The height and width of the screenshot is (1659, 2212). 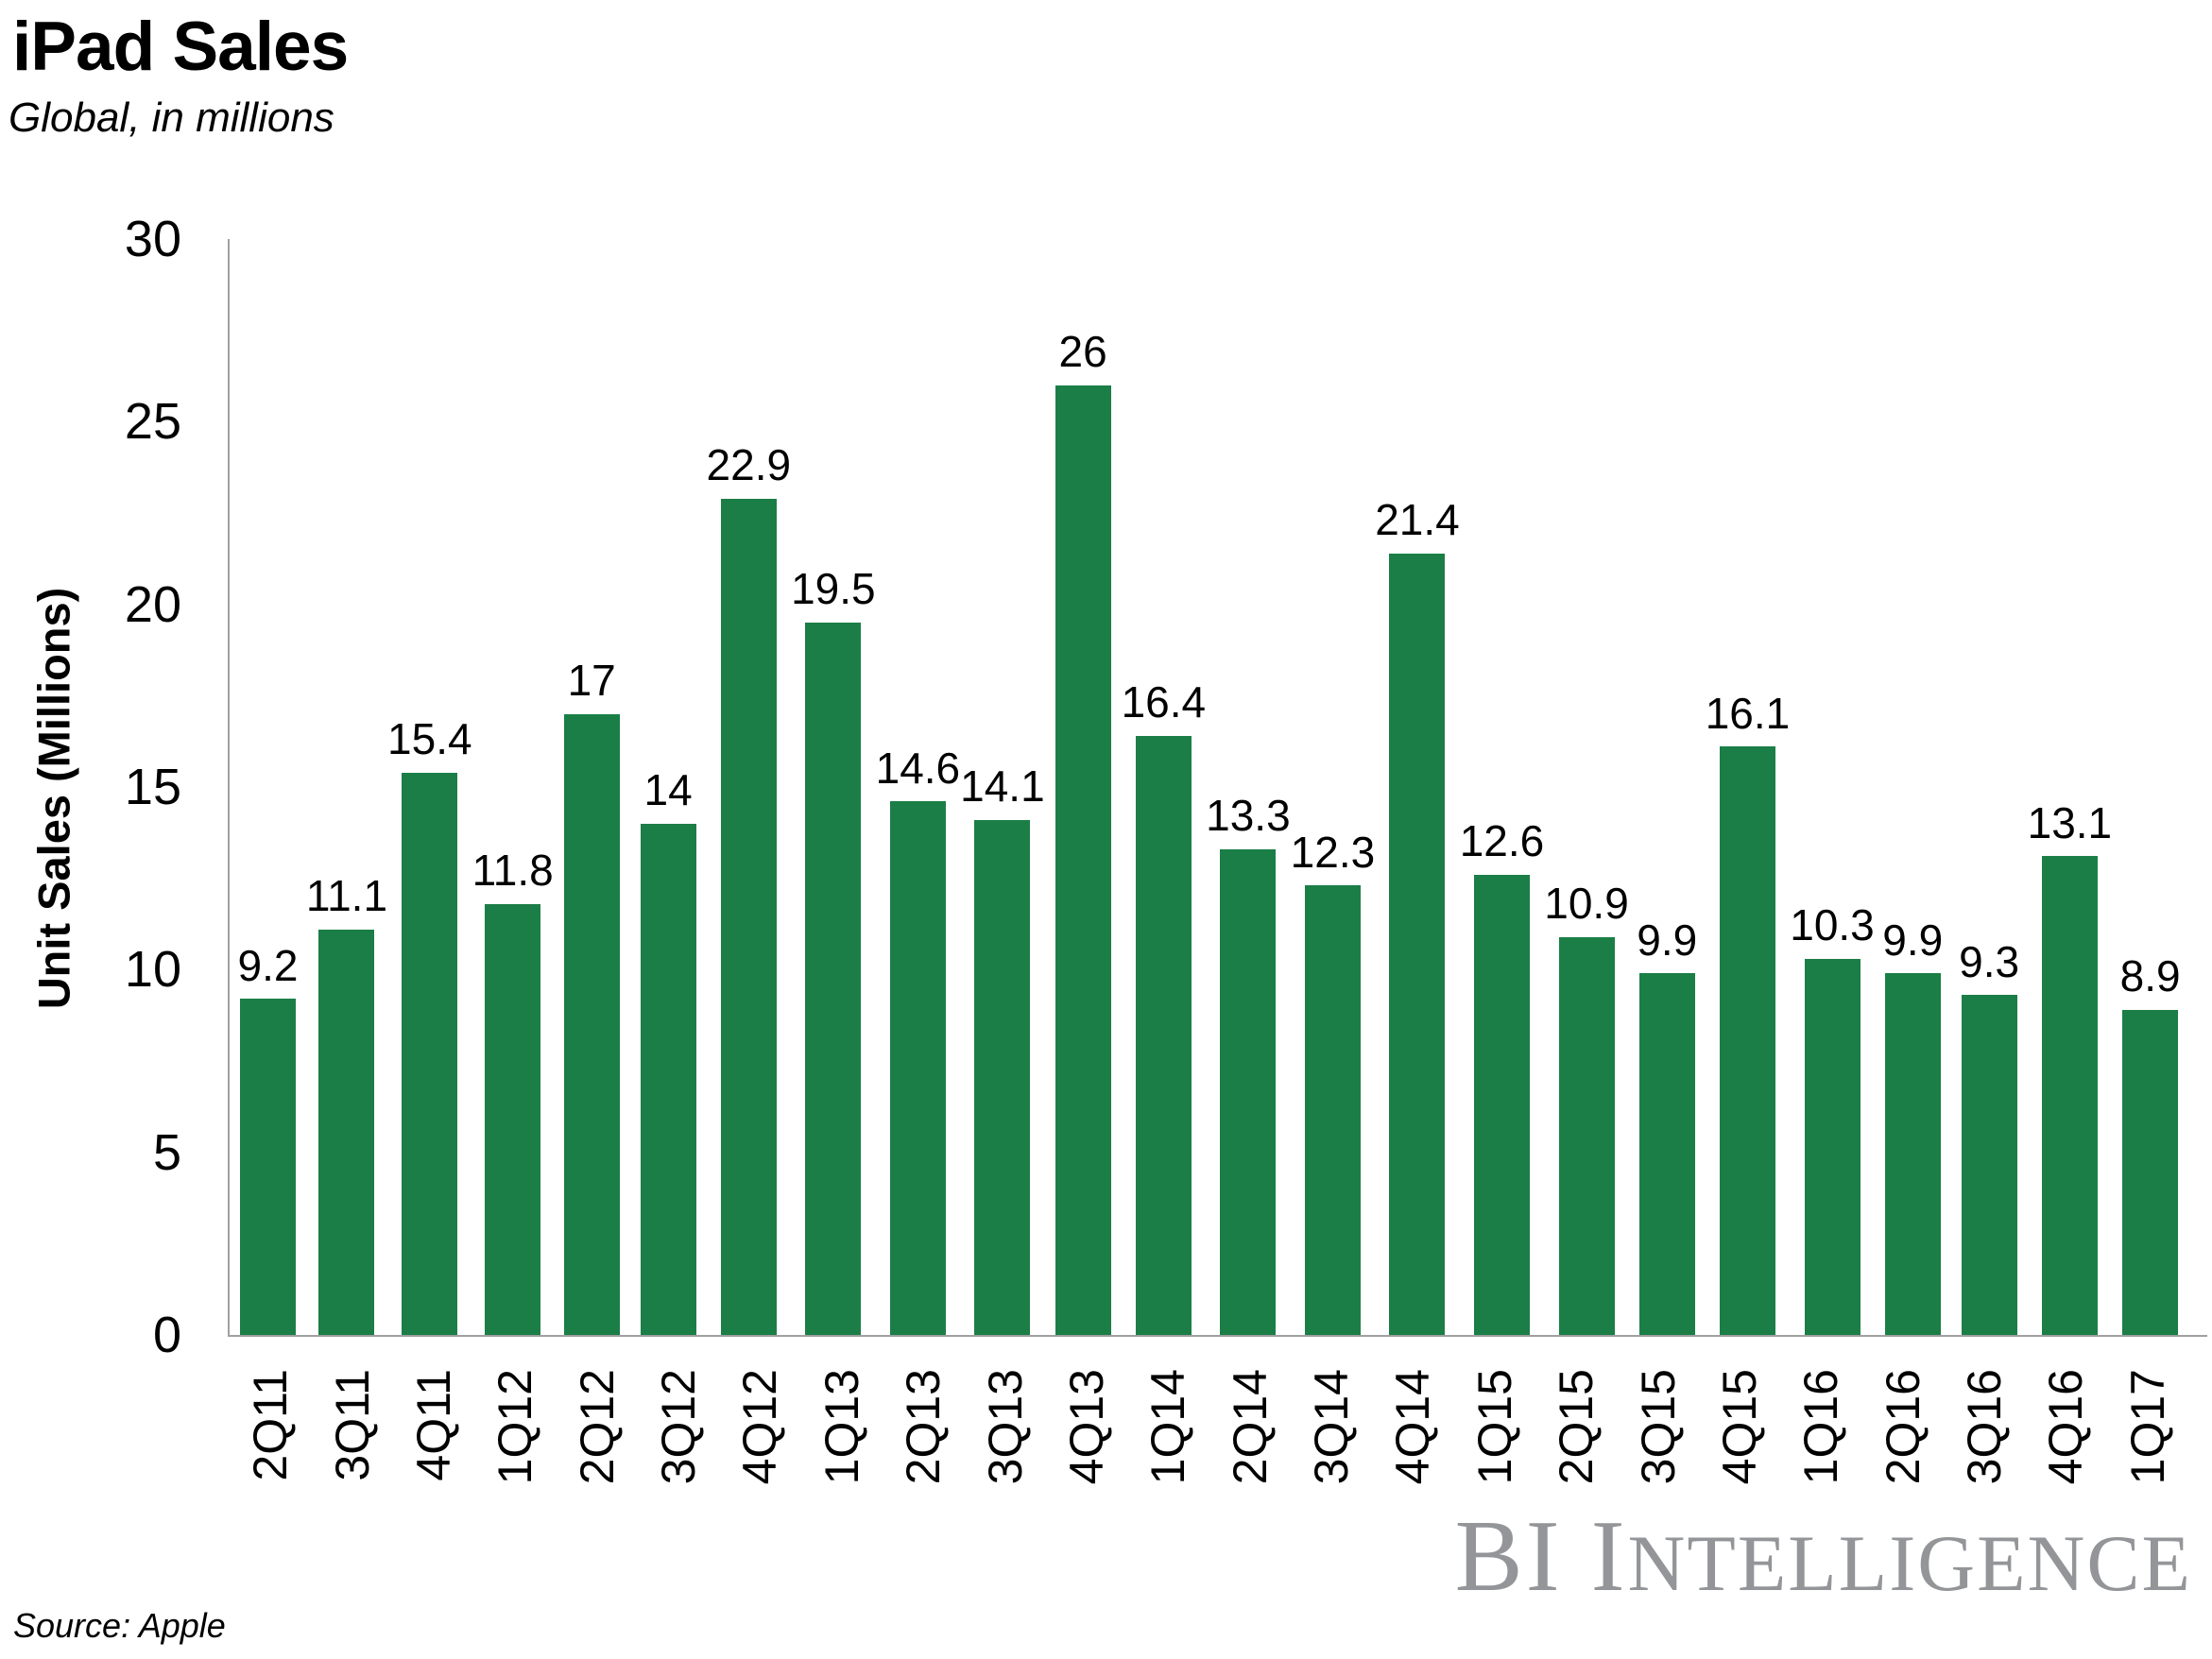 I want to click on x-tick-column: 1Q13, so click(x=842, y=1451).